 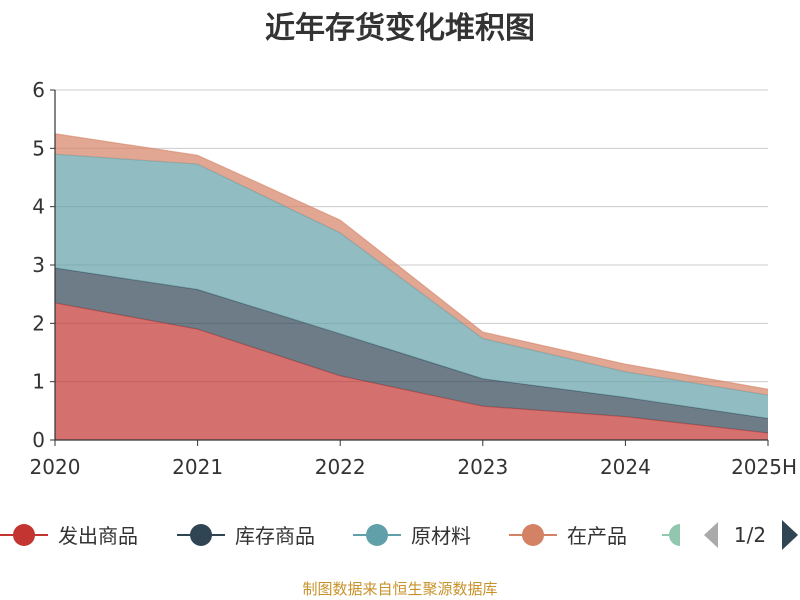 What do you see at coordinates (197, 467) in the screenshot?
I see `x-tick-label: 2021` at bounding box center [197, 467].